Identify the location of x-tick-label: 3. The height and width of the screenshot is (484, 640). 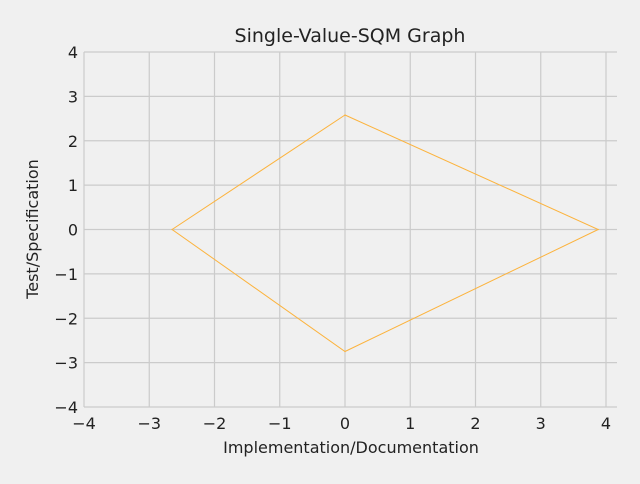
(541, 423).